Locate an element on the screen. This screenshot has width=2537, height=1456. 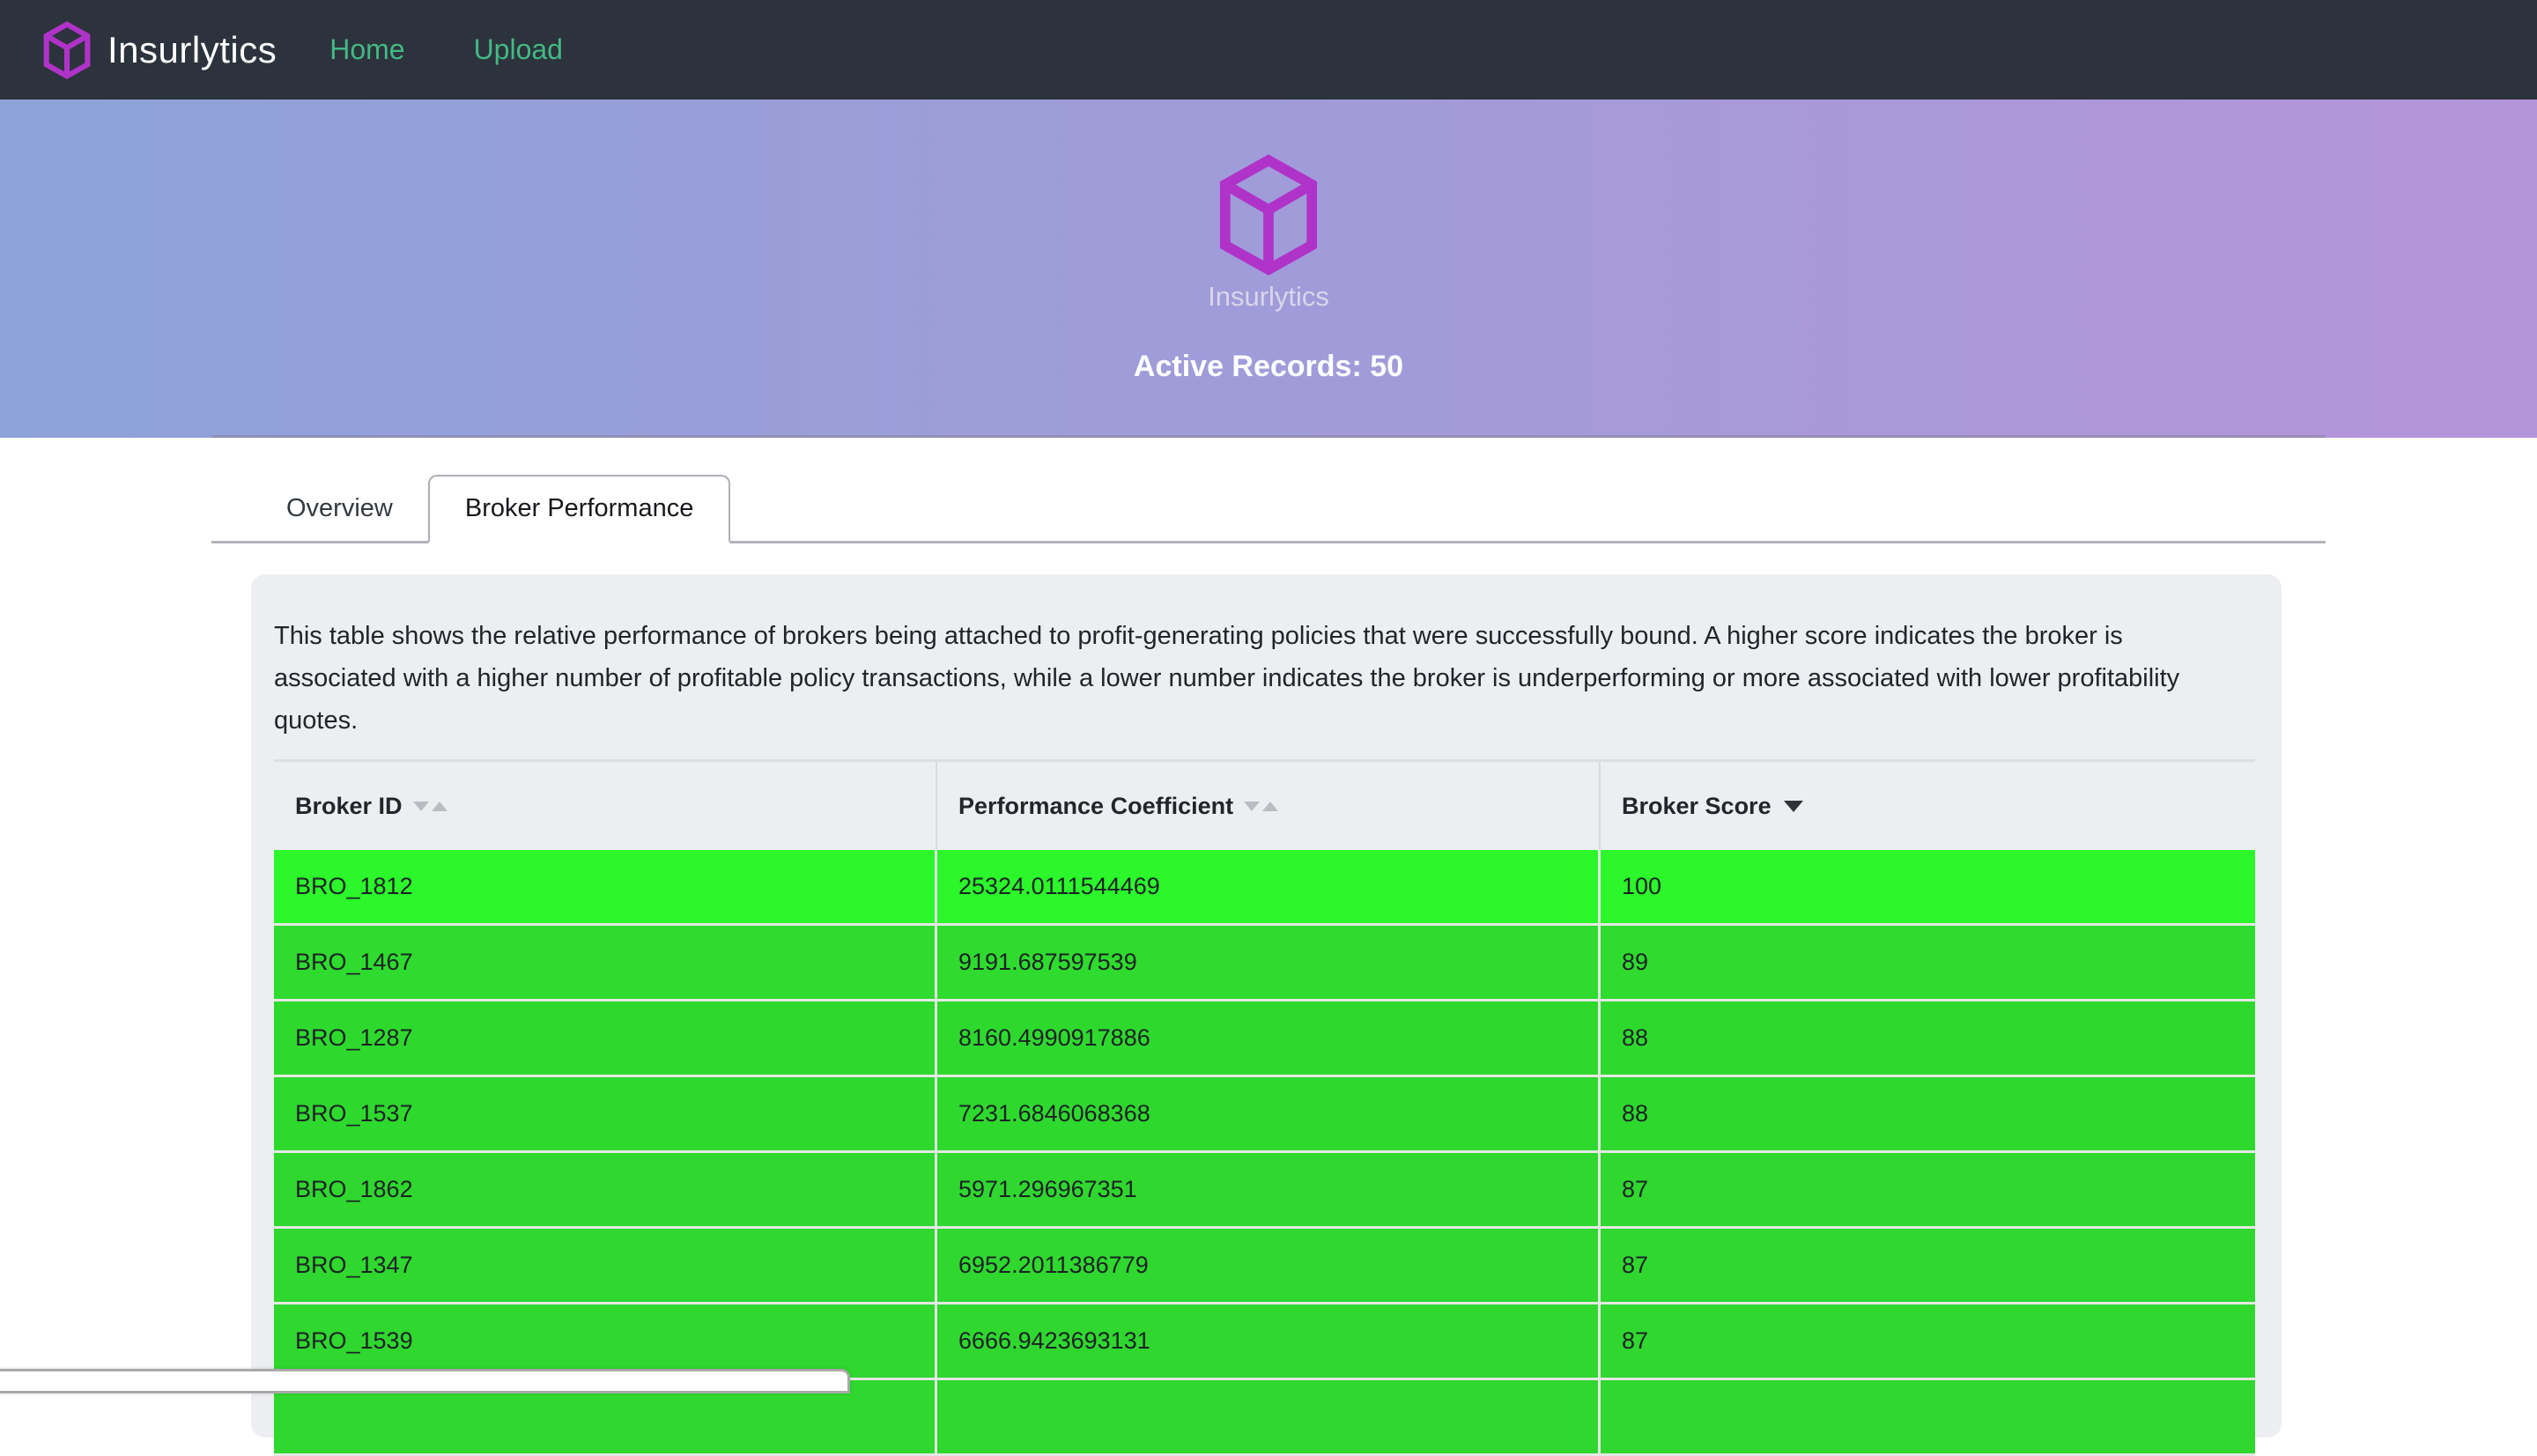
cell-performance-coefficient: 25324.0111544469 is located at coordinates (1269, 886).